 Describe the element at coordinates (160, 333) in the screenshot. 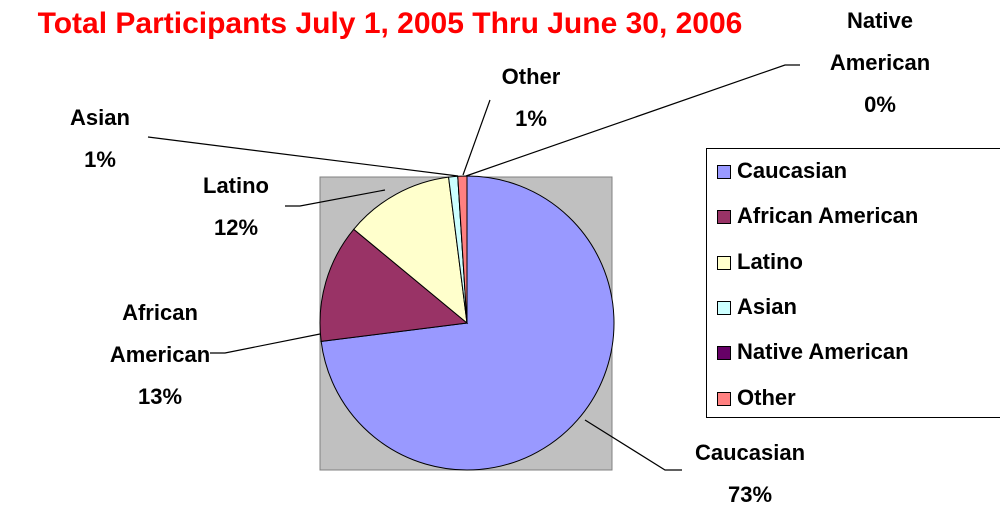

I see `data-label-name: African American` at that location.